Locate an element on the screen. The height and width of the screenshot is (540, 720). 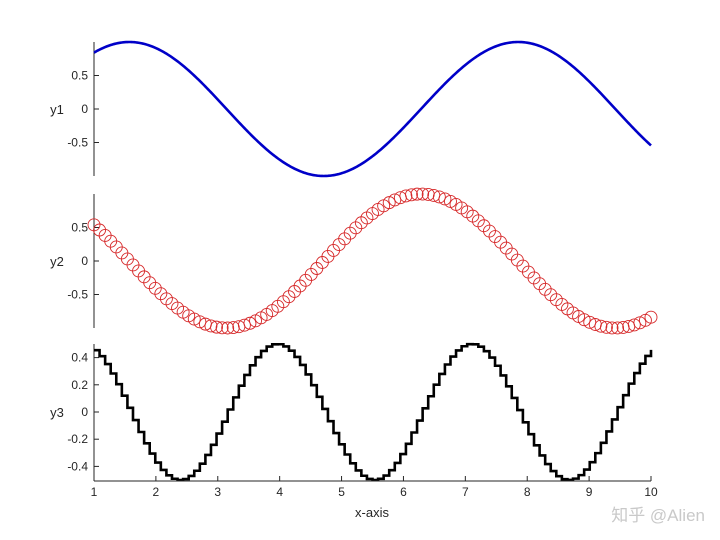
y-axis-label-y2: y2 is located at coordinates (57, 261).